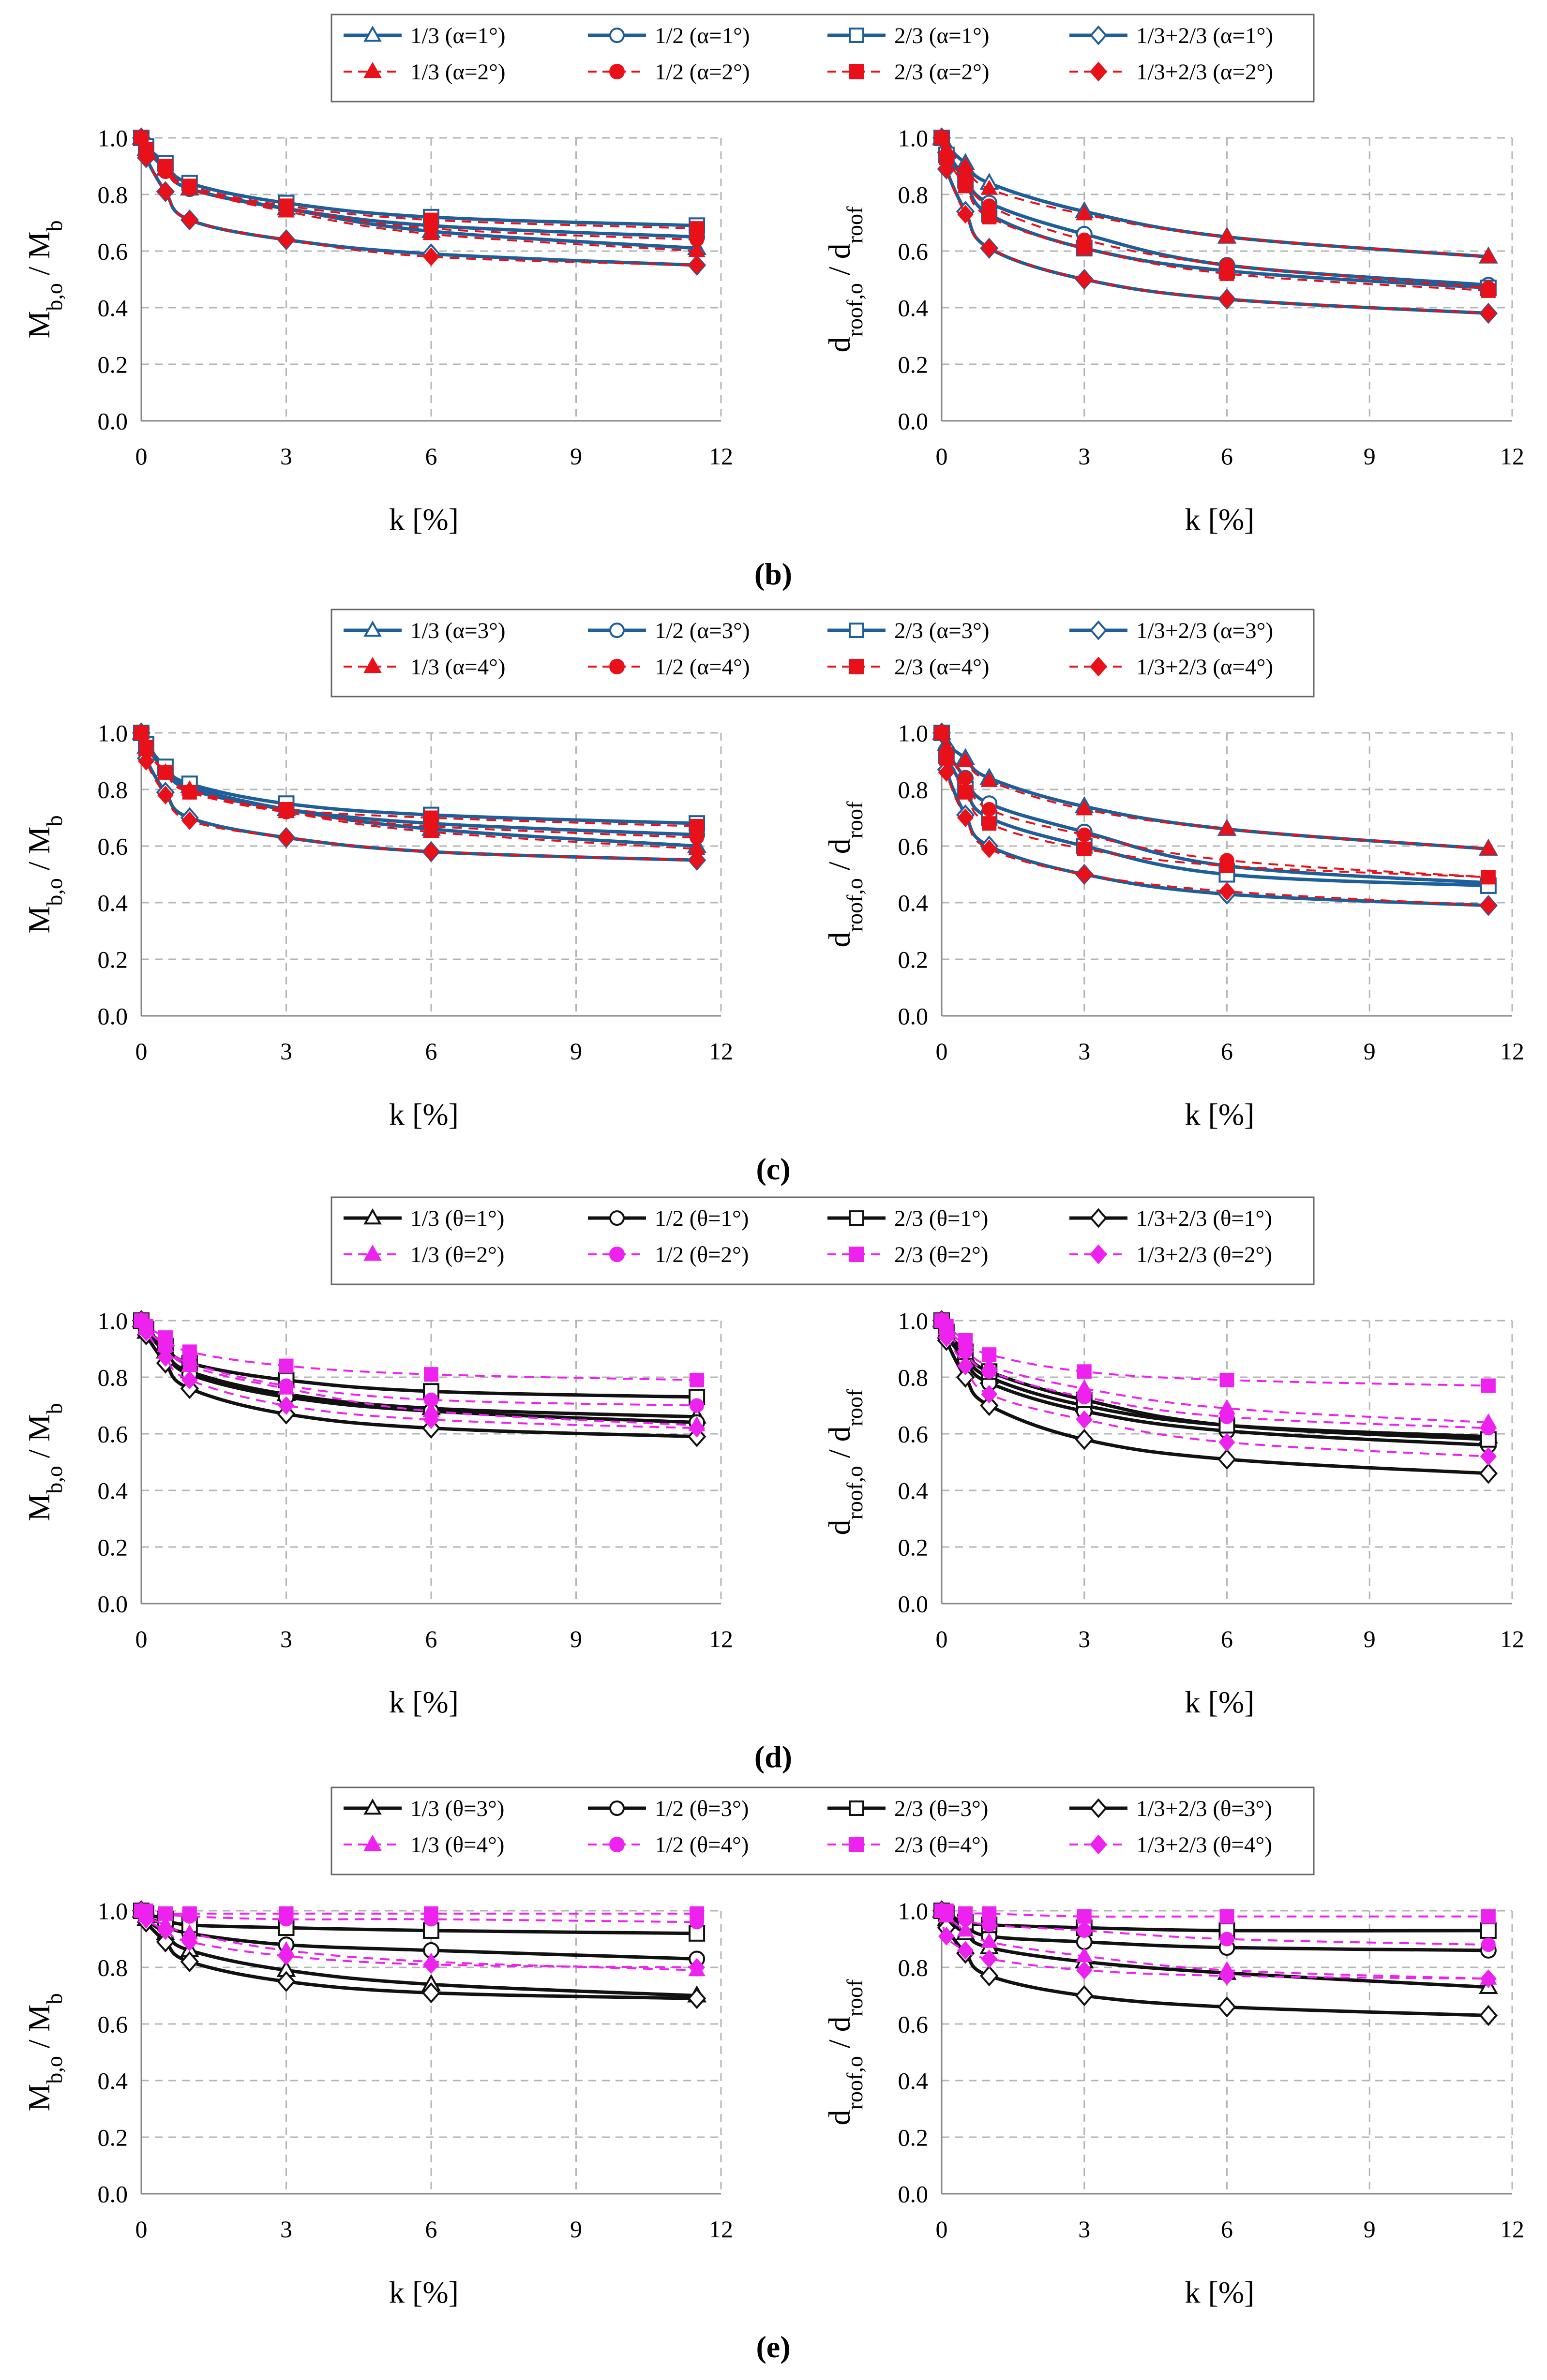 The width and height of the screenshot is (1547, 2380). I want to click on legend-label: 1/3+2/3 (α=1°), so click(1204, 36).